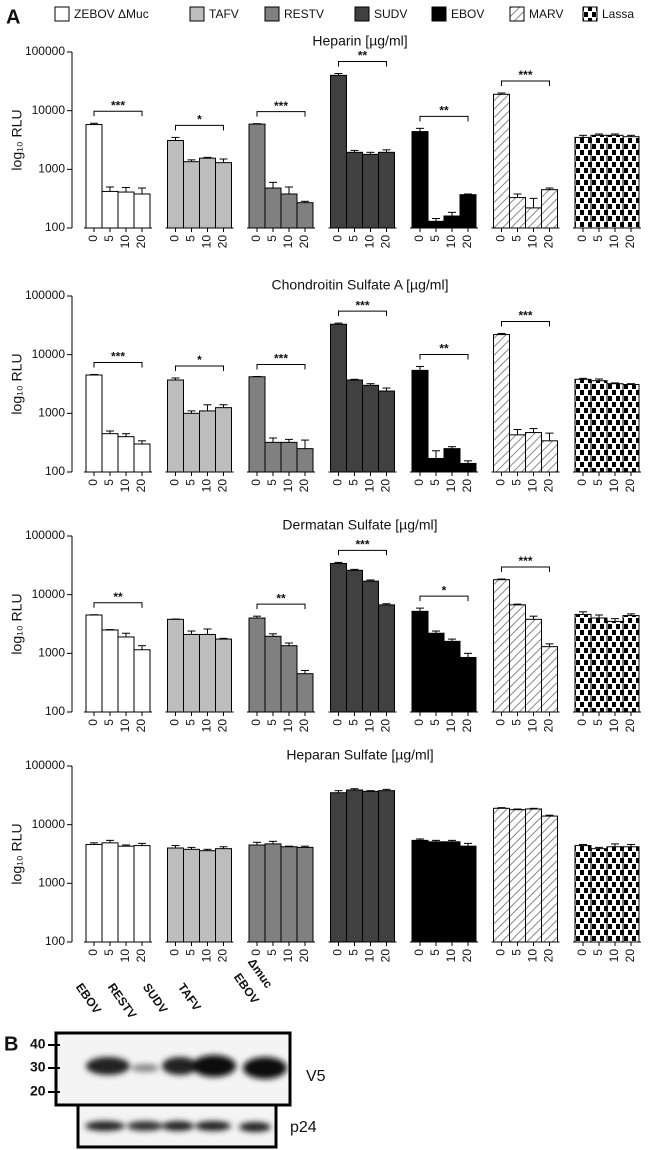  What do you see at coordinates (359, 41) in the screenshot?
I see `chart-title: Heparin [µg/ml]` at bounding box center [359, 41].